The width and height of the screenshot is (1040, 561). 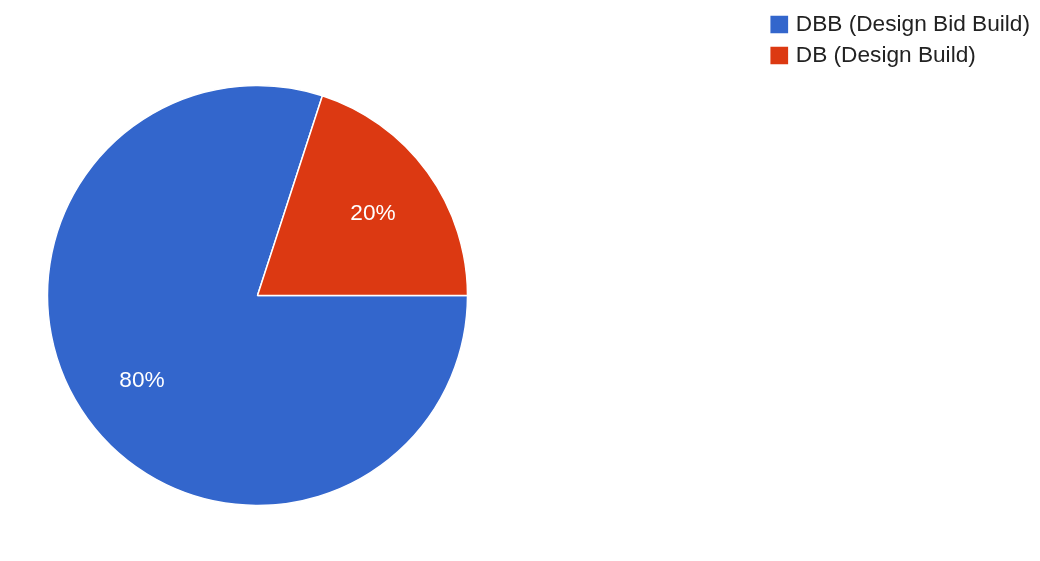 What do you see at coordinates (885, 54) in the screenshot?
I see `legend-label: DB (Design Build)` at bounding box center [885, 54].